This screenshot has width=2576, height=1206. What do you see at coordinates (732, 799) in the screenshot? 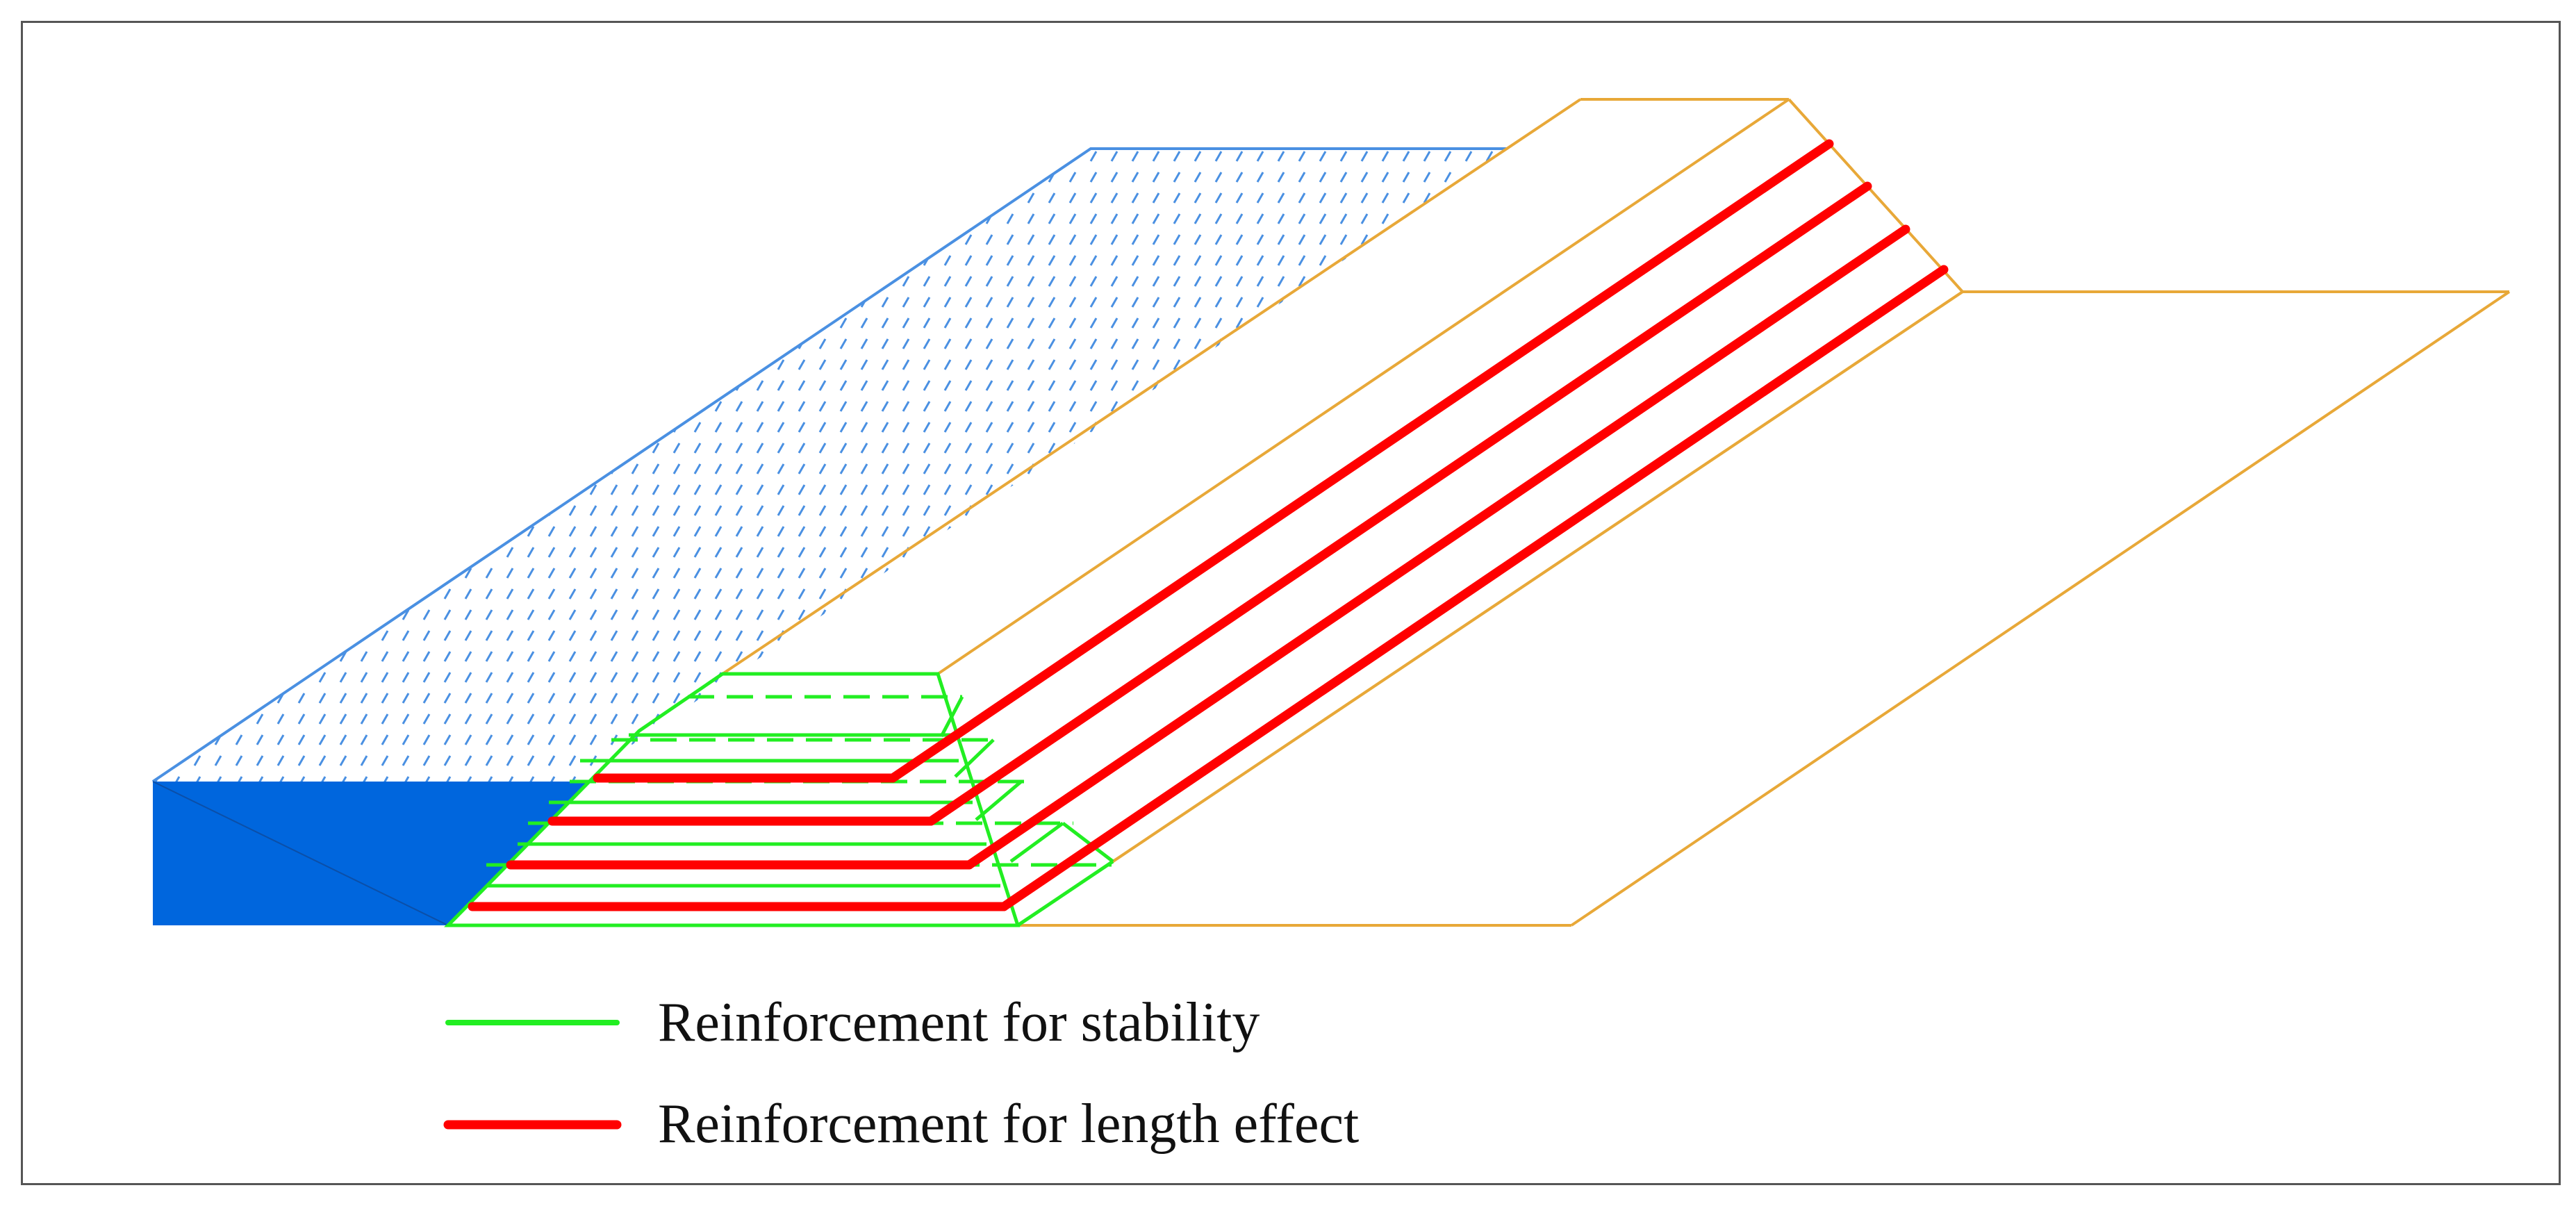
I see `stability-cross-section-outline` at bounding box center [732, 799].